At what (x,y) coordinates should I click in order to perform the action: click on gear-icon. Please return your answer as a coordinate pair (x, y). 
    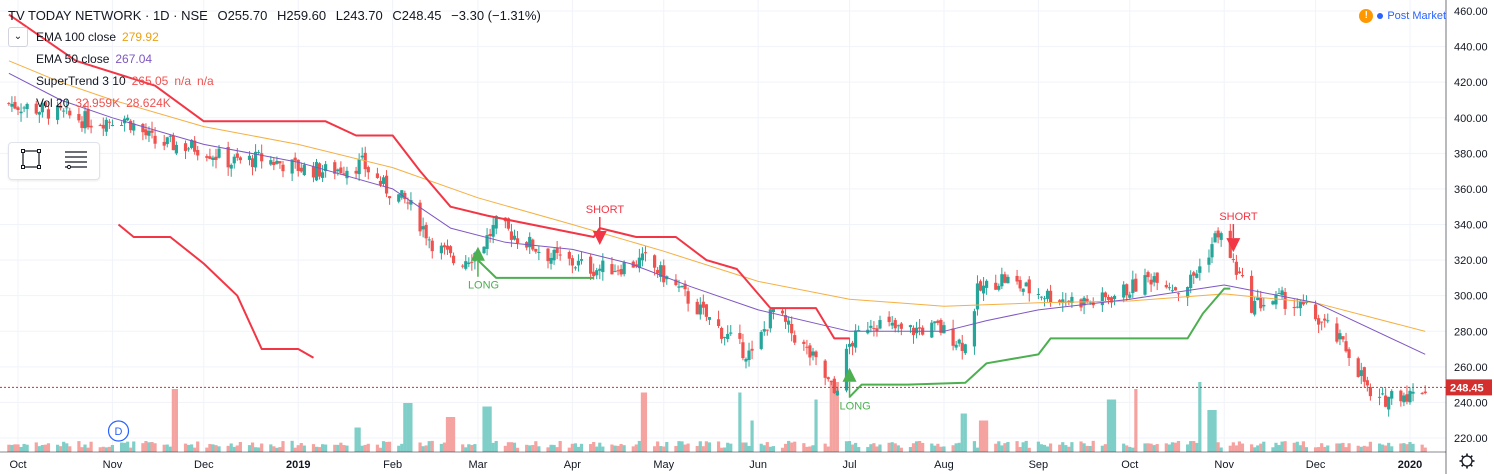
    Looking at the image, I should click on (1467, 461).